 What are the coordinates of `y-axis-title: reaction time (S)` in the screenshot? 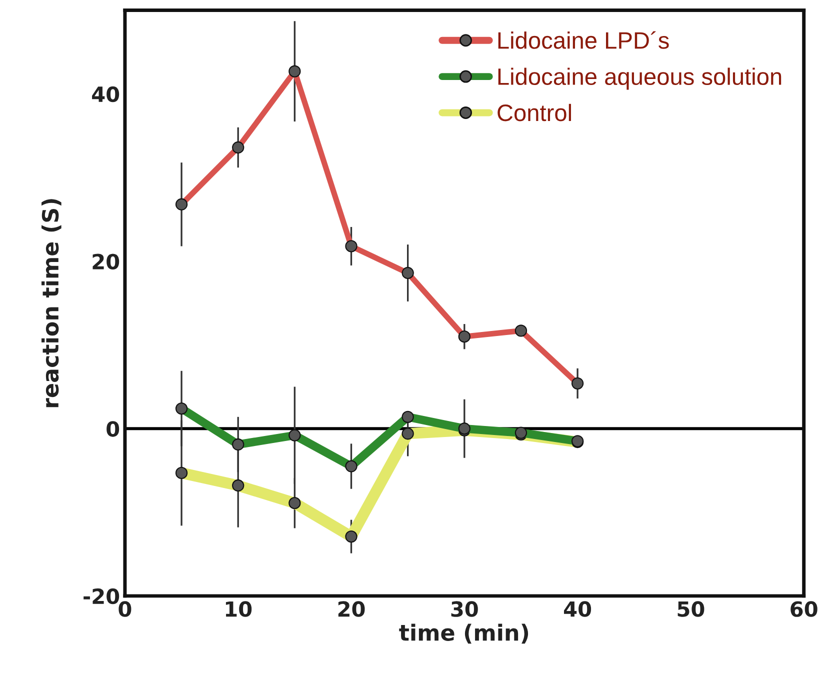 It's located at (52, 303).